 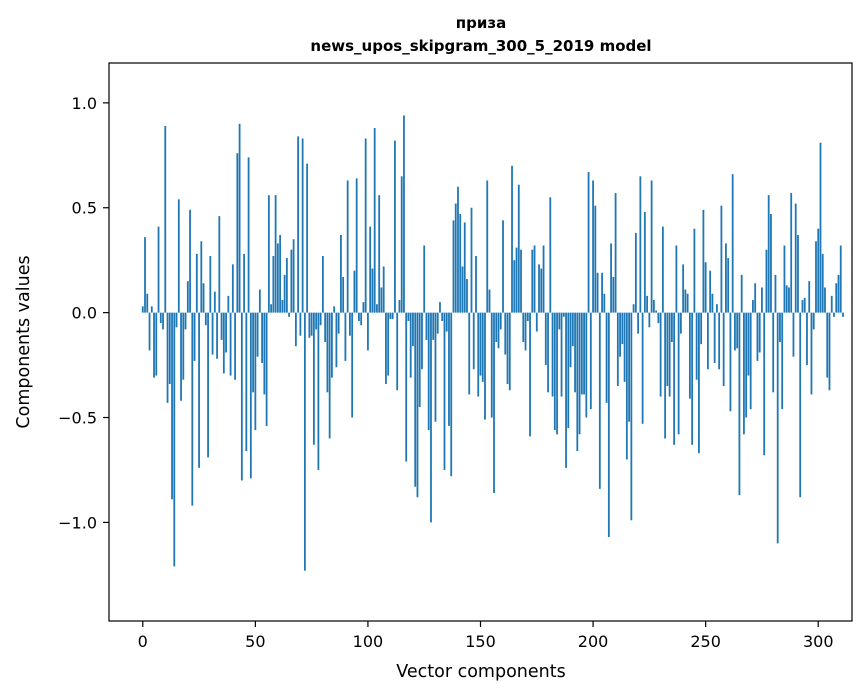 What do you see at coordinates (255, 641) in the screenshot?
I see `x-tick-label: 50` at bounding box center [255, 641].